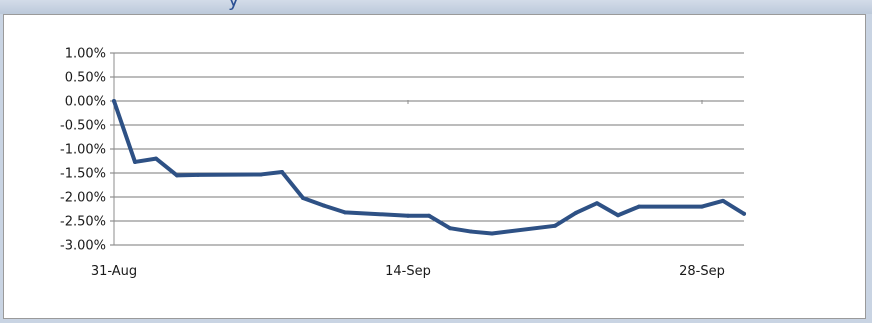  What do you see at coordinates (83, 222) in the screenshot?
I see `y-tick-label: -2.50%` at bounding box center [83, 222].